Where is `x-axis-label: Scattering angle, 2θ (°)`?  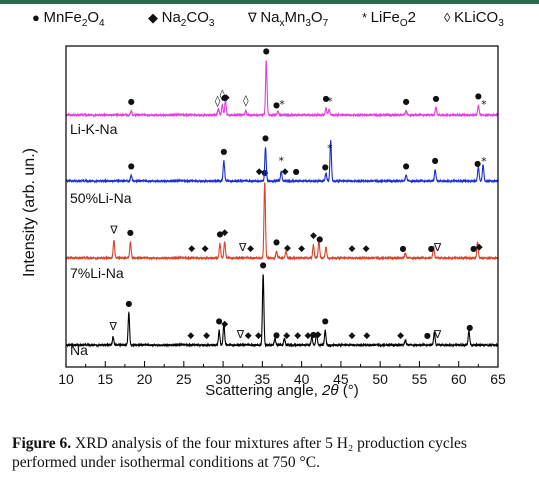
x-axis-label: Scattering angle, 2θ (°) is located at coordinates (281, 390).